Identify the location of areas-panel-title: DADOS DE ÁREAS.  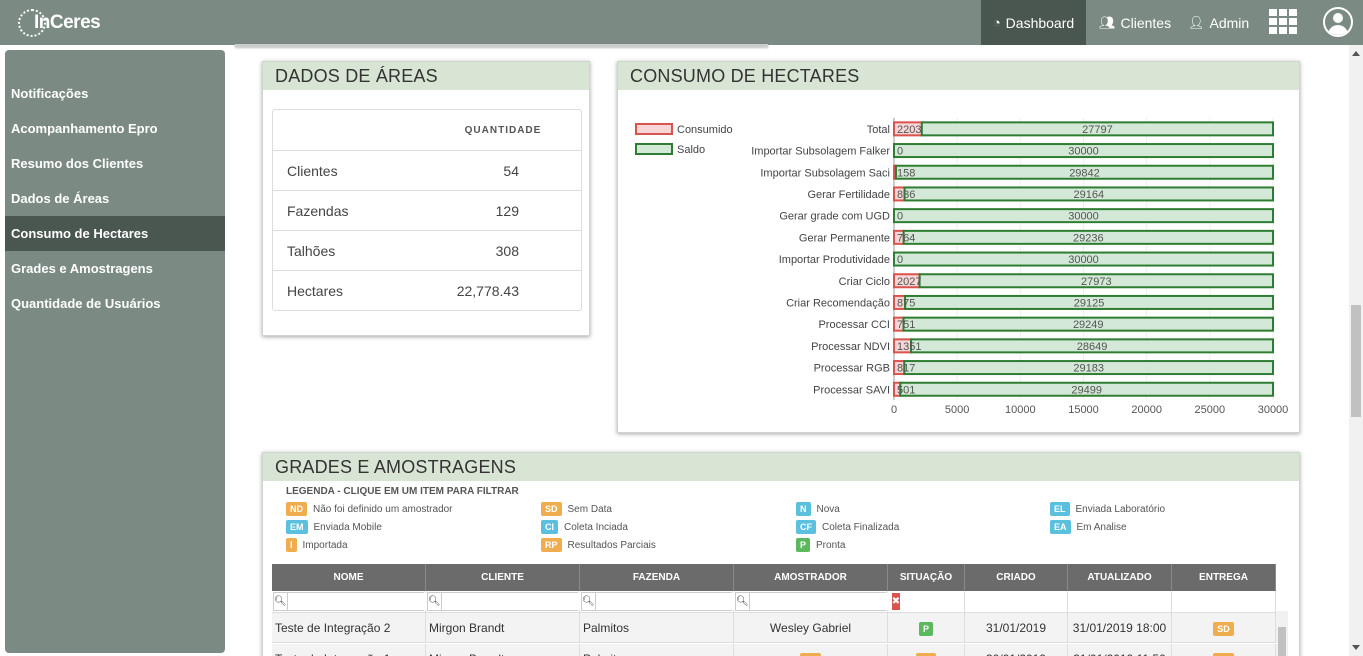
(426, 76).